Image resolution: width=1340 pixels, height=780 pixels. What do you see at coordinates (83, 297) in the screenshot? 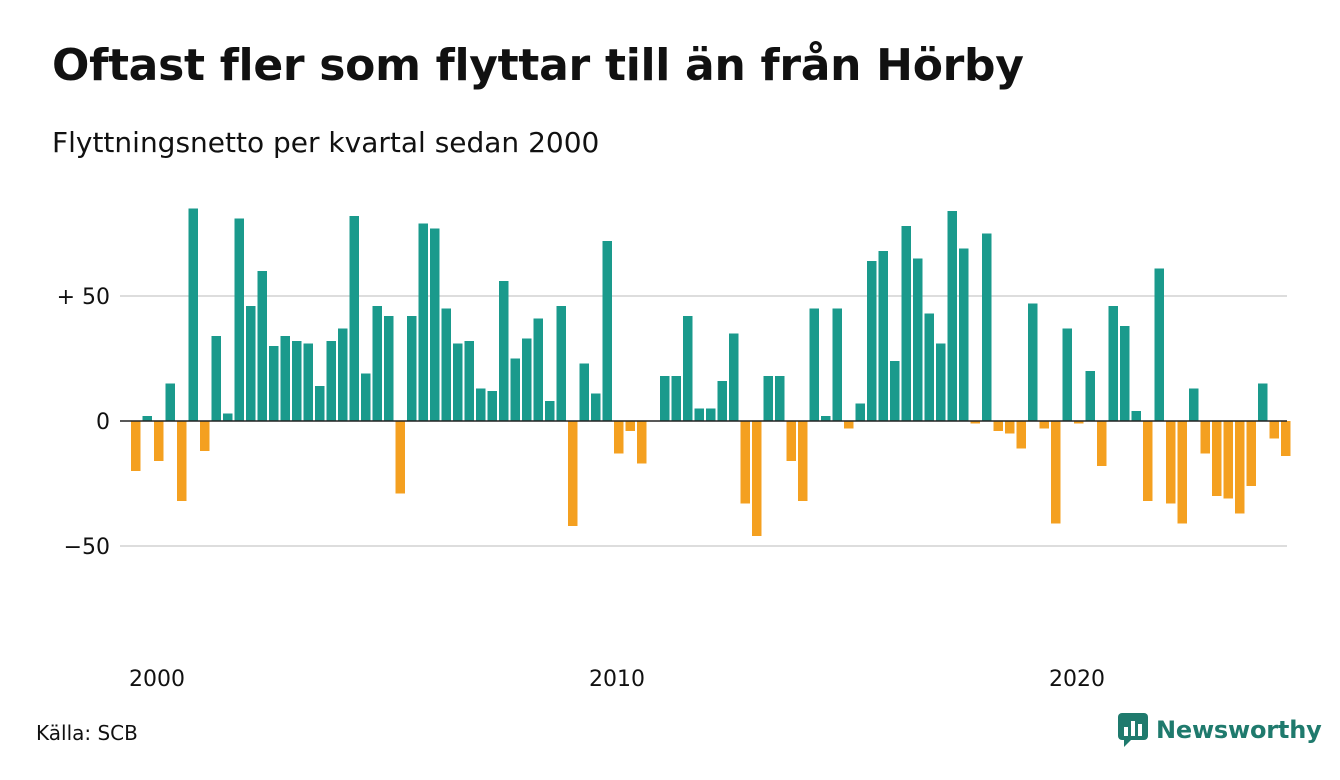
I see `y-tick-label: + 50` at bounding box center [83, 297].